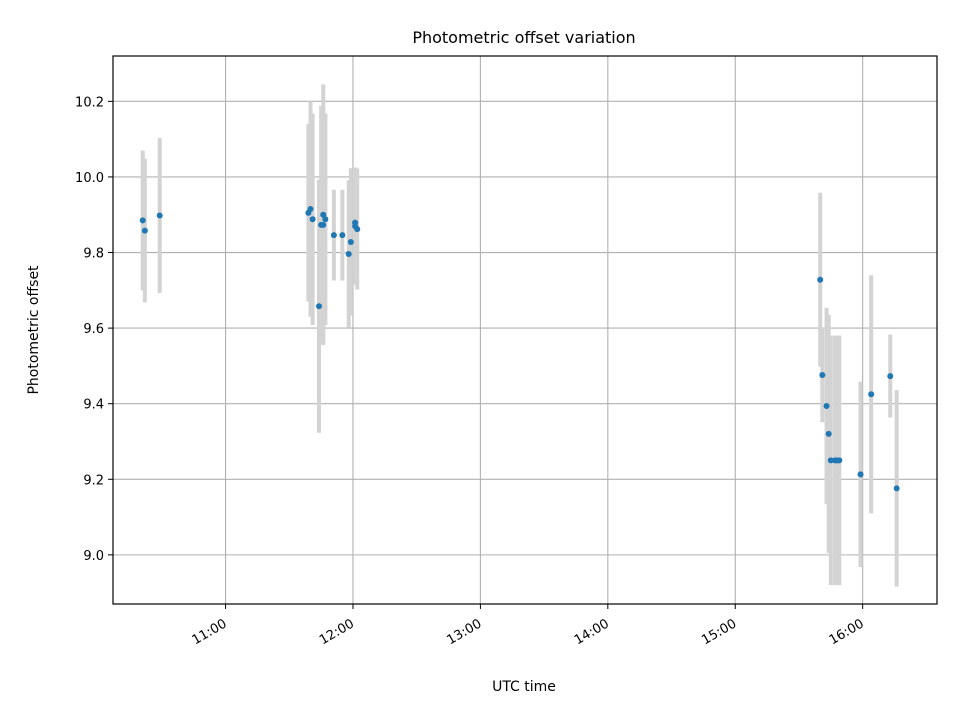  Describe the element at coordinates (524, 687) in the screenshot. I see `x-axis-label: UTC time` at that location.